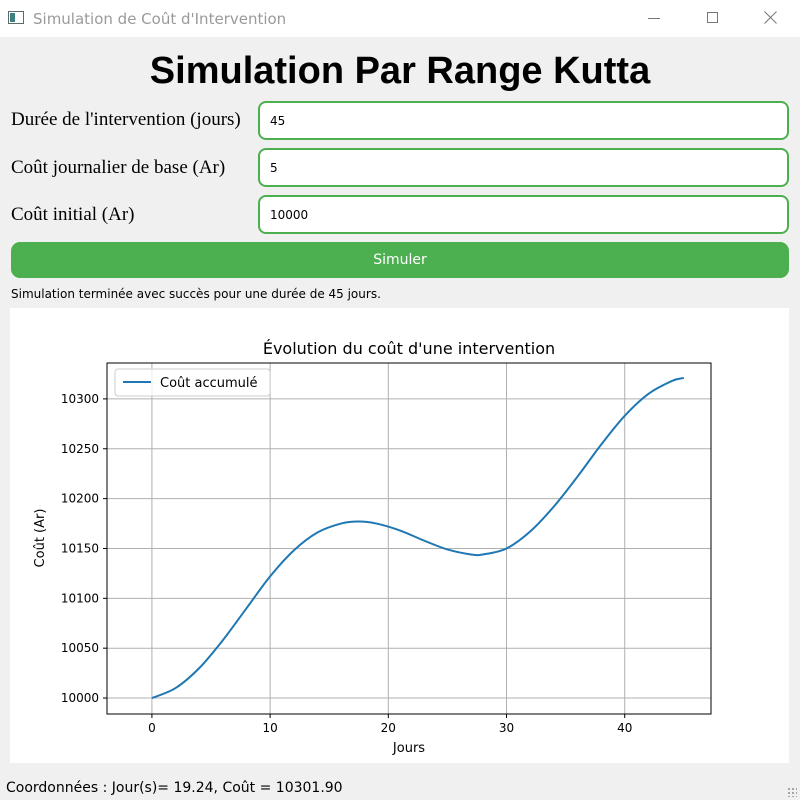 The width and height of the screenshot is (800, 800). Describe the element at coordinates (388, 728) in the screenshot. I see `x-tick-label: 20` at that location.